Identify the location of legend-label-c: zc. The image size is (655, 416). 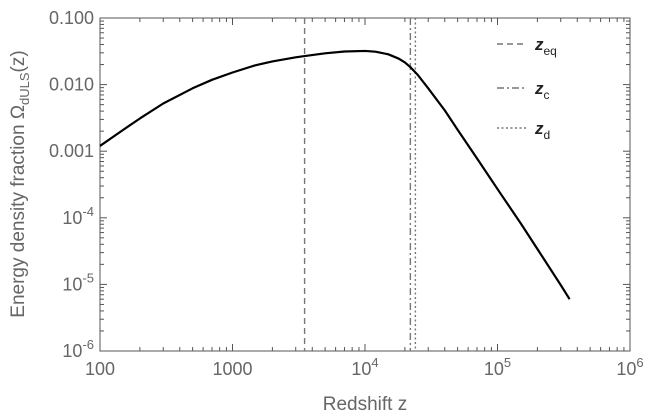
(542, 90).